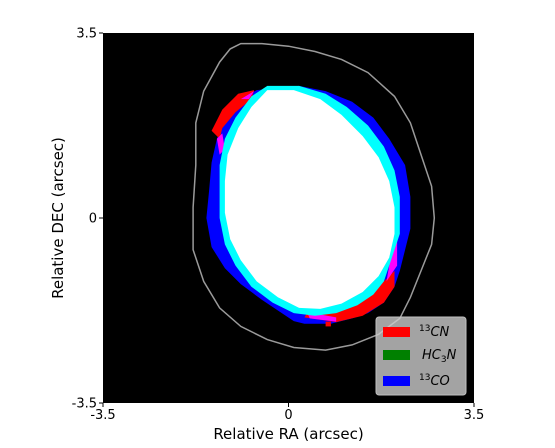 This screenshot has width=555, height=448. Describe the element at coordinates (421, 356) in the screenshot. I see `legend: 13CN HC3N 13CO` at that location.